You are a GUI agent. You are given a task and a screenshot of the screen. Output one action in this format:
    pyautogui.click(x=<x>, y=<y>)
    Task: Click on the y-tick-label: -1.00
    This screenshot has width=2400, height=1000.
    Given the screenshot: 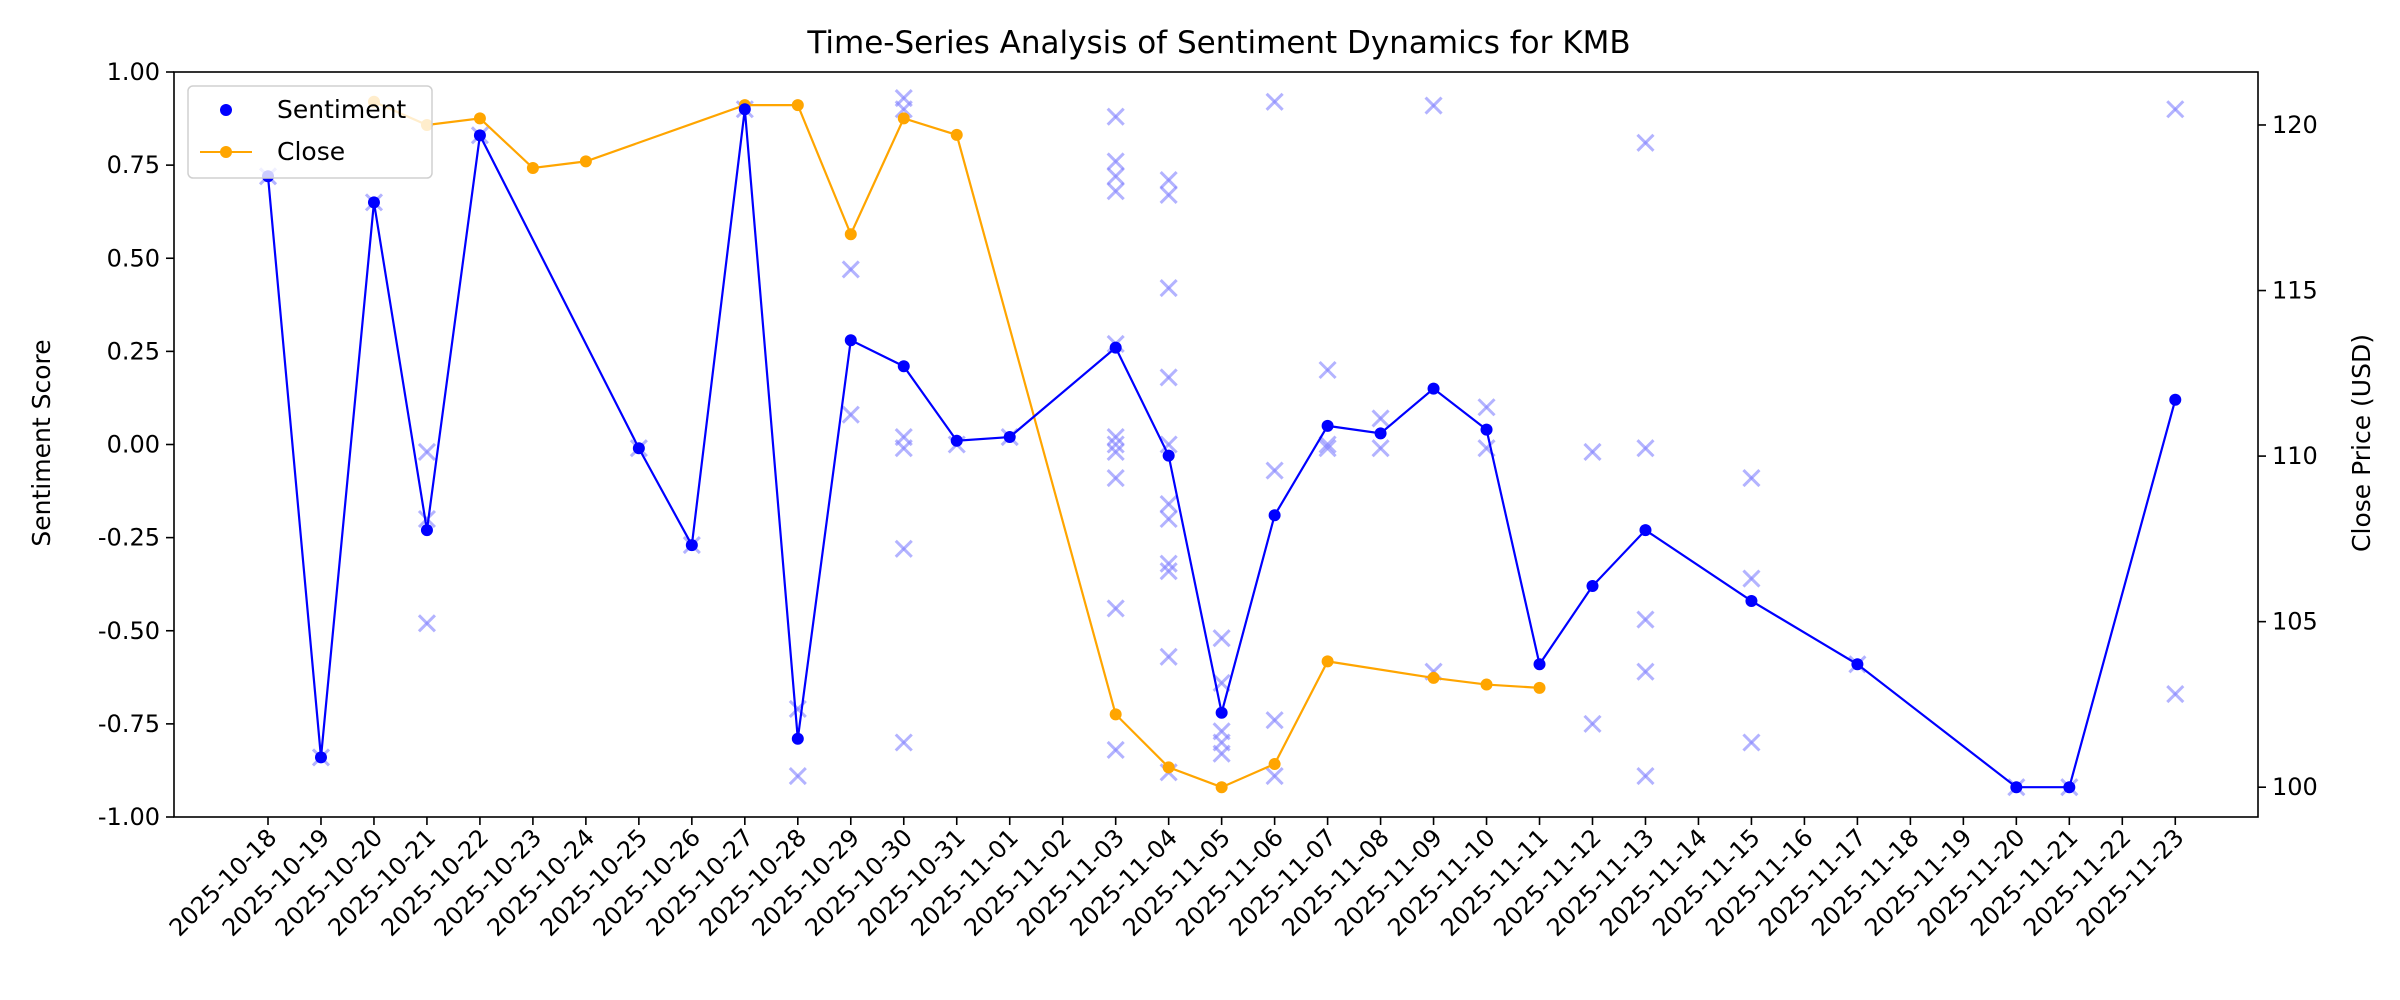 What is the action you would take?
    pyautogui.click(x=129, y=817)
    